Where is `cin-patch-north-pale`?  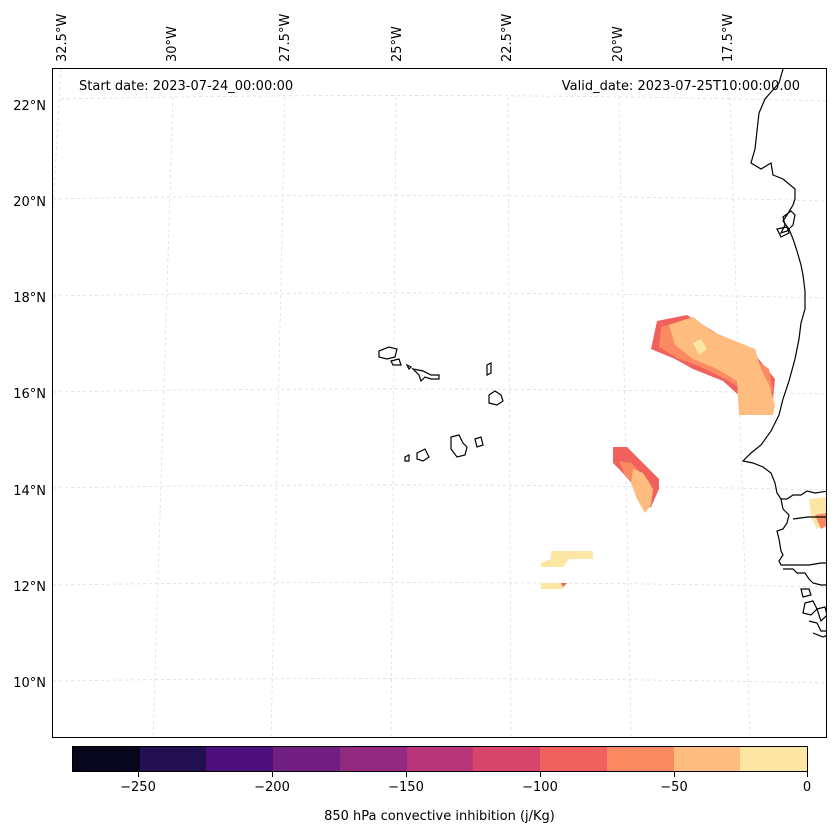 cin-patch-north-pale is located at coordinates (700, 347).